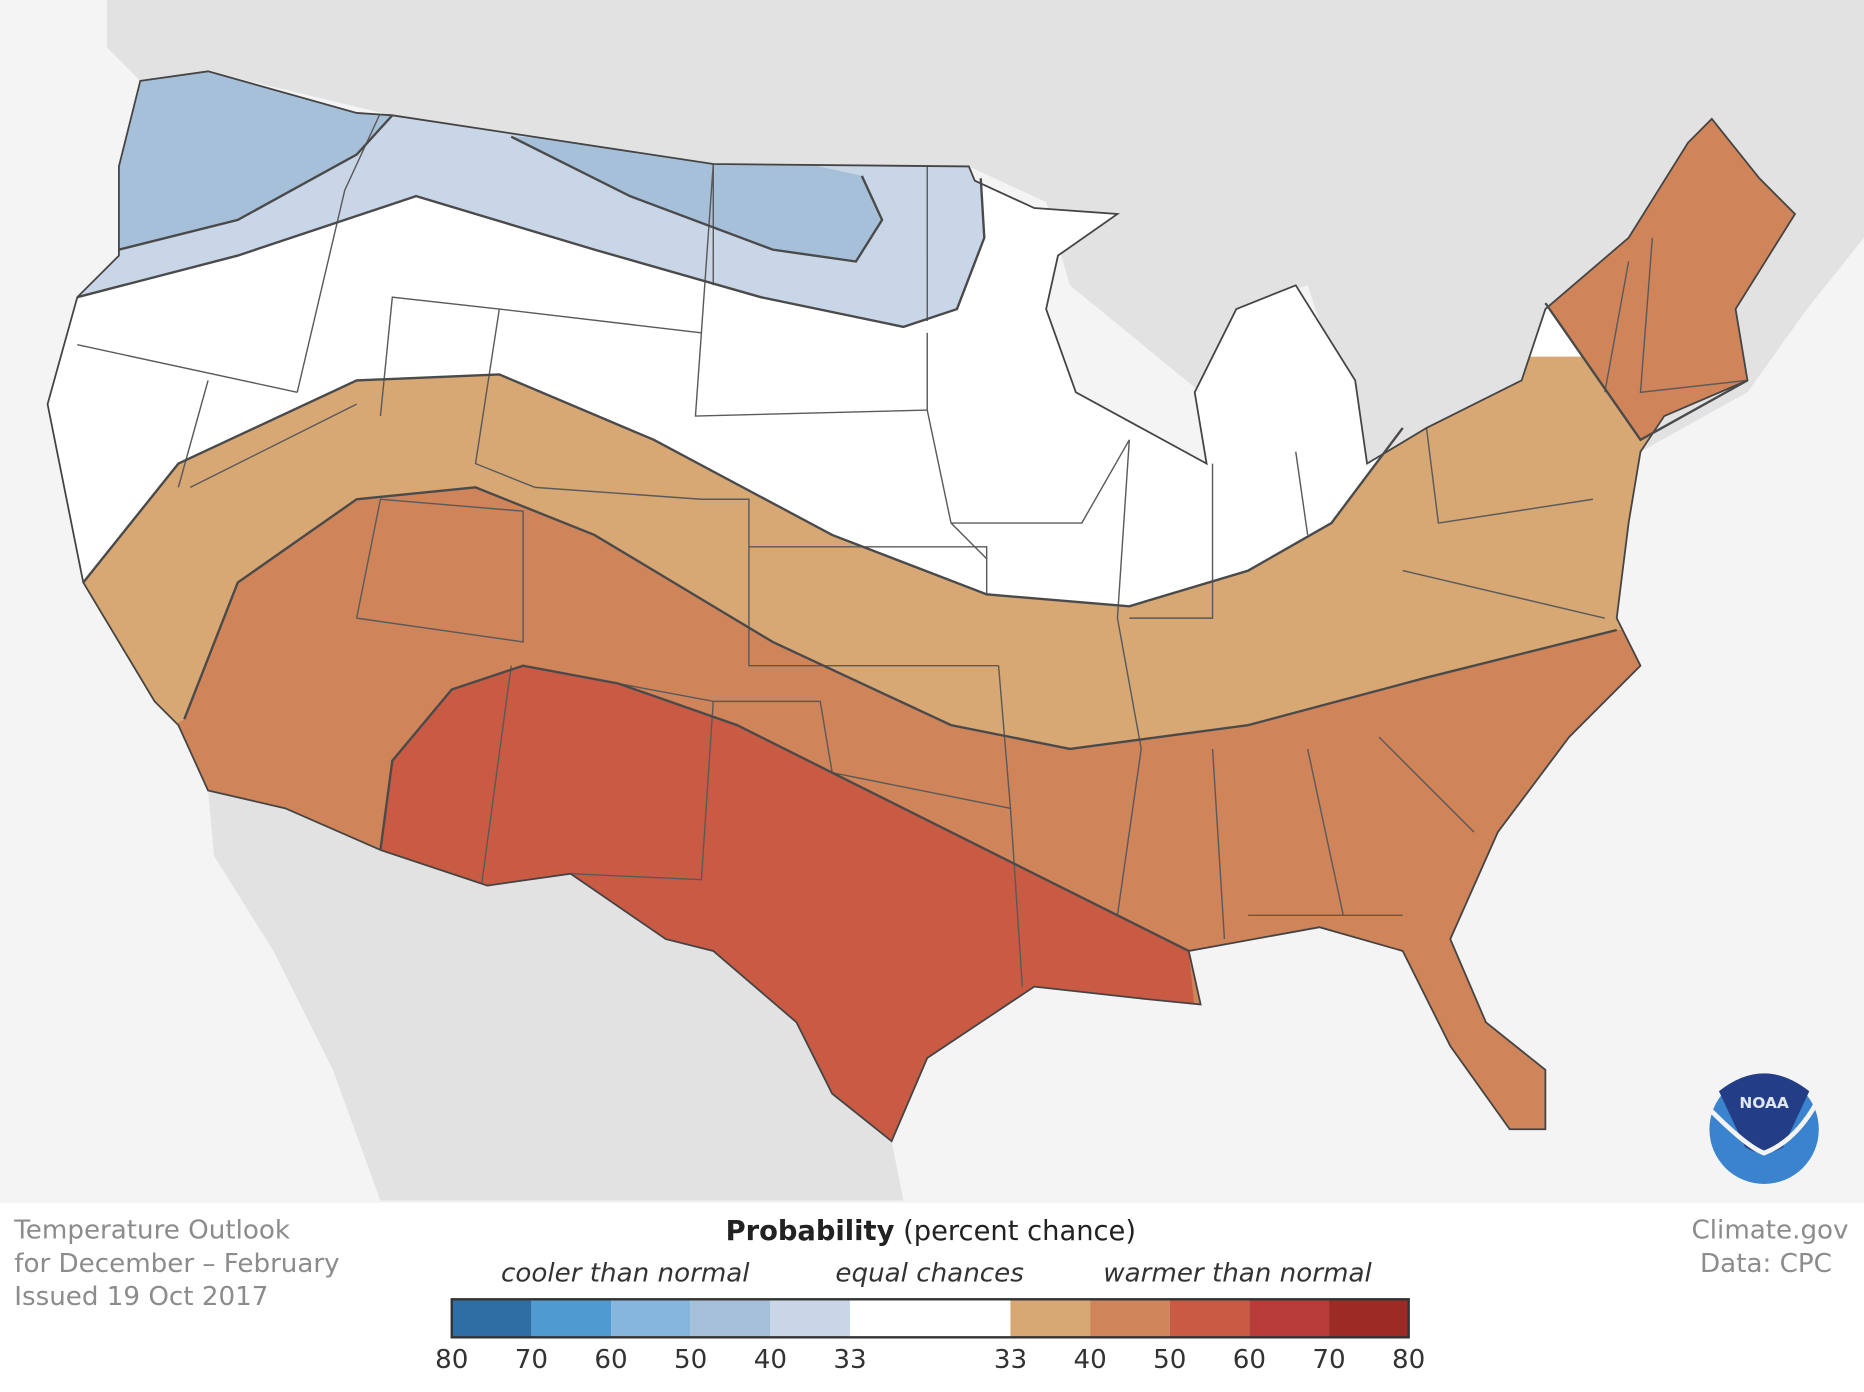 The width and height of the screenshot is (1864, 1392). I want to click on credit-data: Data: CPC, so click(1766, 1264).